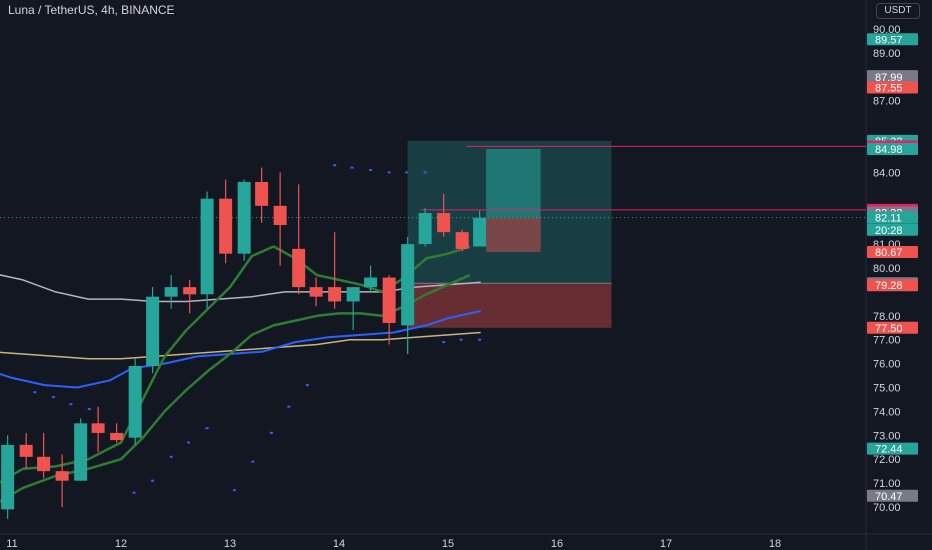  Describe the element at coordinates (889, 231) in the screenshot. I see `price-label-text: 20:28` at that location.